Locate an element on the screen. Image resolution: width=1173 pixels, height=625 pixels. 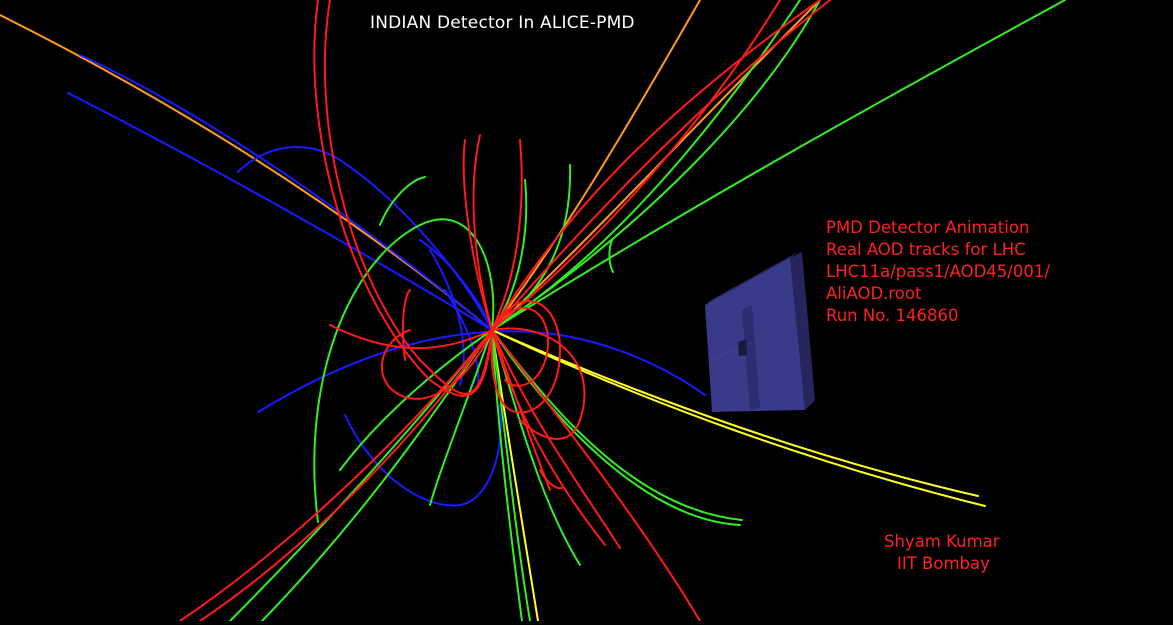
info-line-aod-tracks: Real AOD tracks for LHC is located at coordinates (926, 249).